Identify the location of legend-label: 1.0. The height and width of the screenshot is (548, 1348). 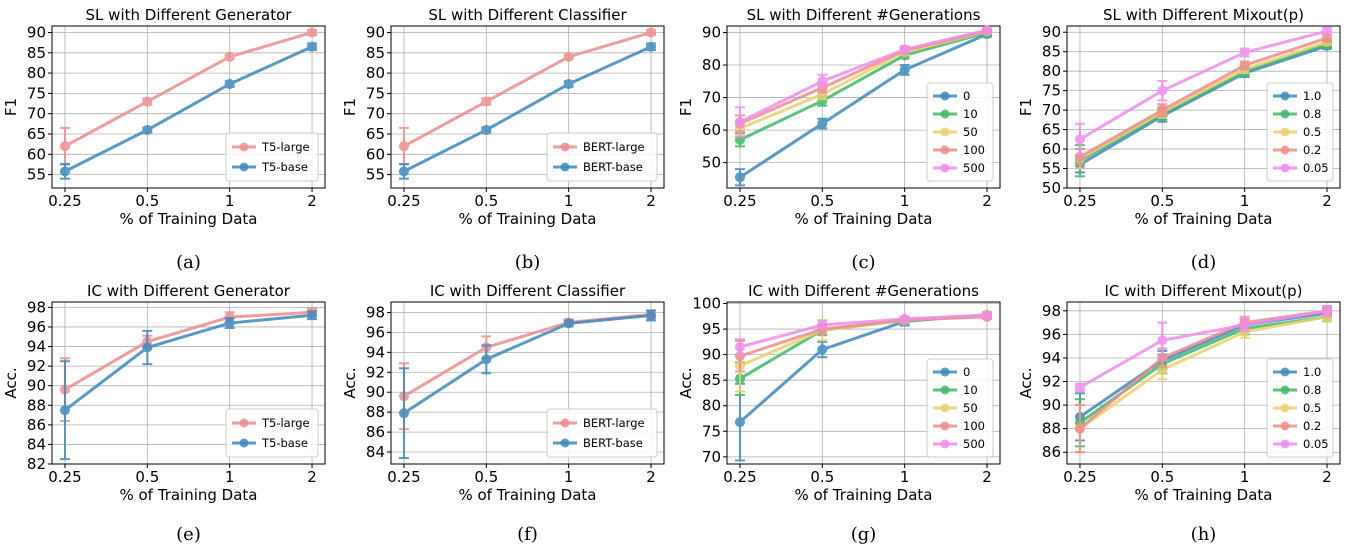
(1312, 96).